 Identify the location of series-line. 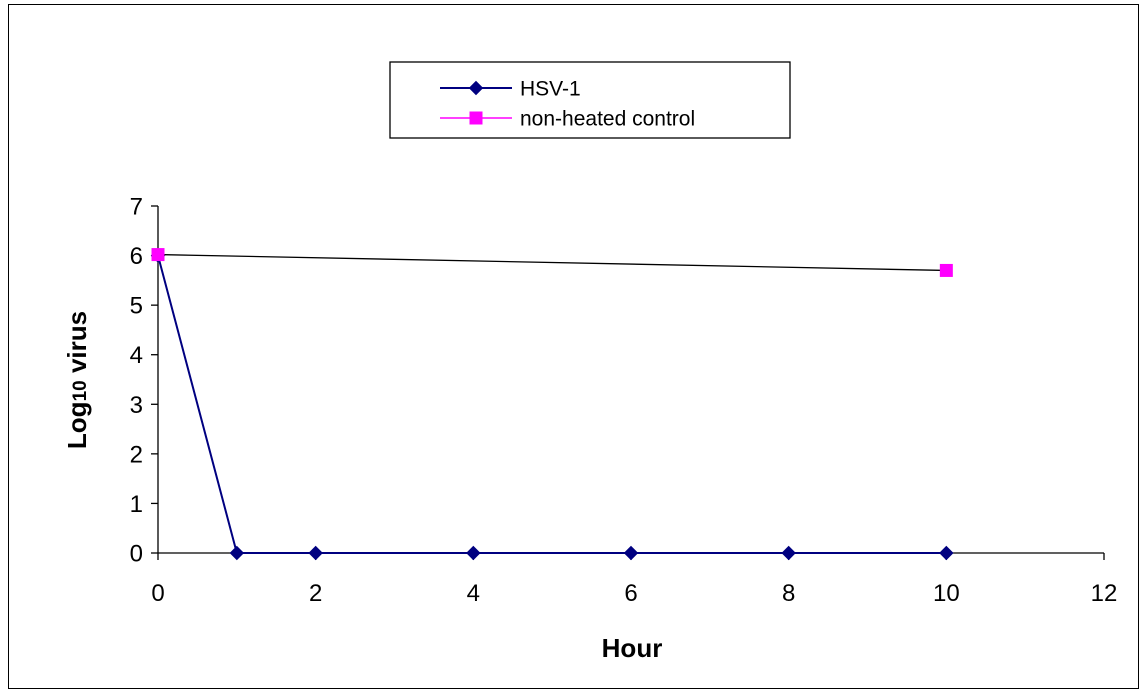
(552, 262).